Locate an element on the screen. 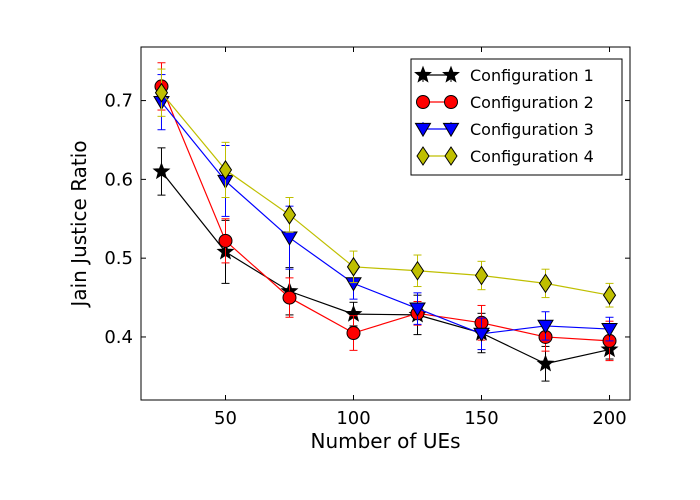 This screenshot has height=500, width=700. y-tick-label: 0.7 is located at coordinates (118, 101).